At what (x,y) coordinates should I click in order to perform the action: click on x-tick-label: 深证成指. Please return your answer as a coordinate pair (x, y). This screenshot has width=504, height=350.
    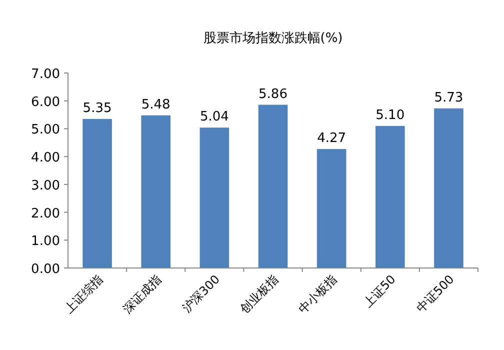
    Looking at the image, I should click on (142, 294).